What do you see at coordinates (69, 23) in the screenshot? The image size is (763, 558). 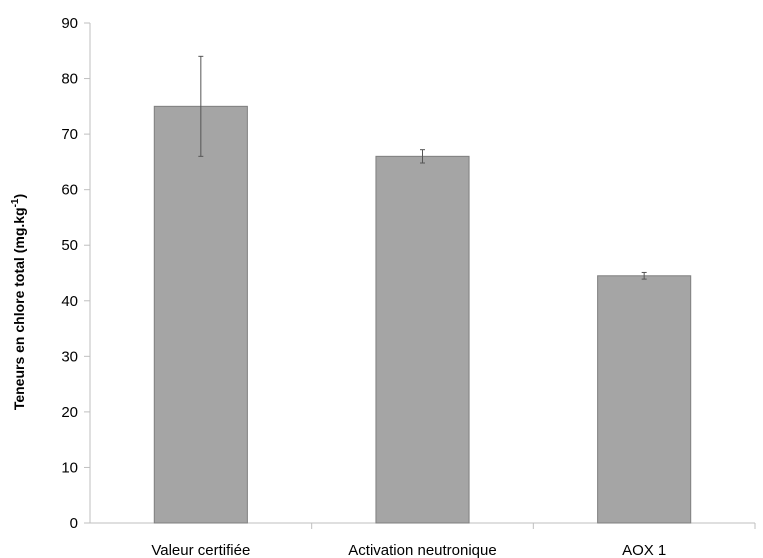 I see `y-tick-label: 90` at bounding box center [69, 23].